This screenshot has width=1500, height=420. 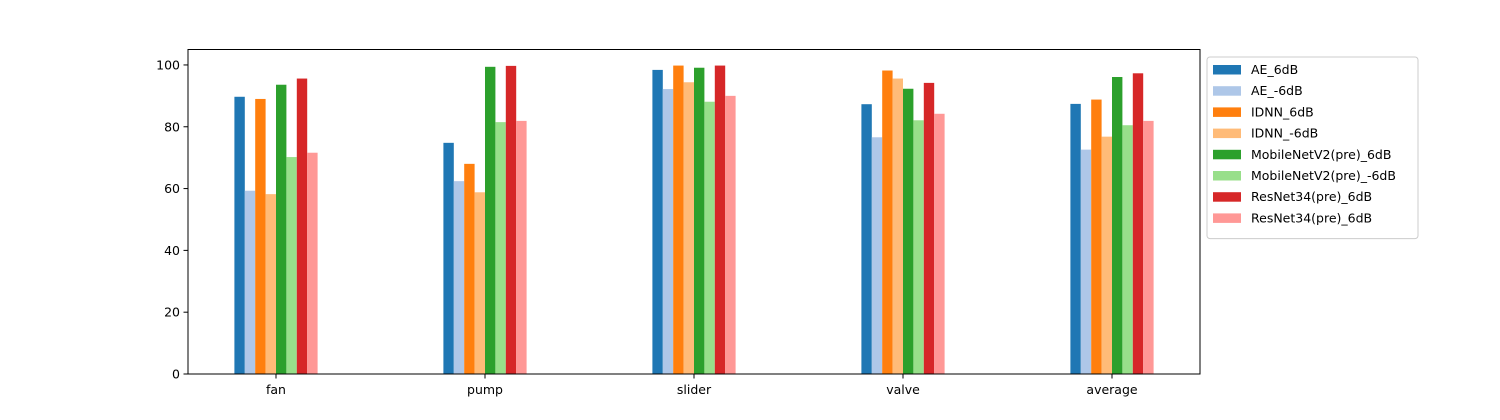 What do you see at coordinates (1274, 69) in the screenshot?
I see `legend-label-0: AE_6dB` at bounding box center [1274, 69].